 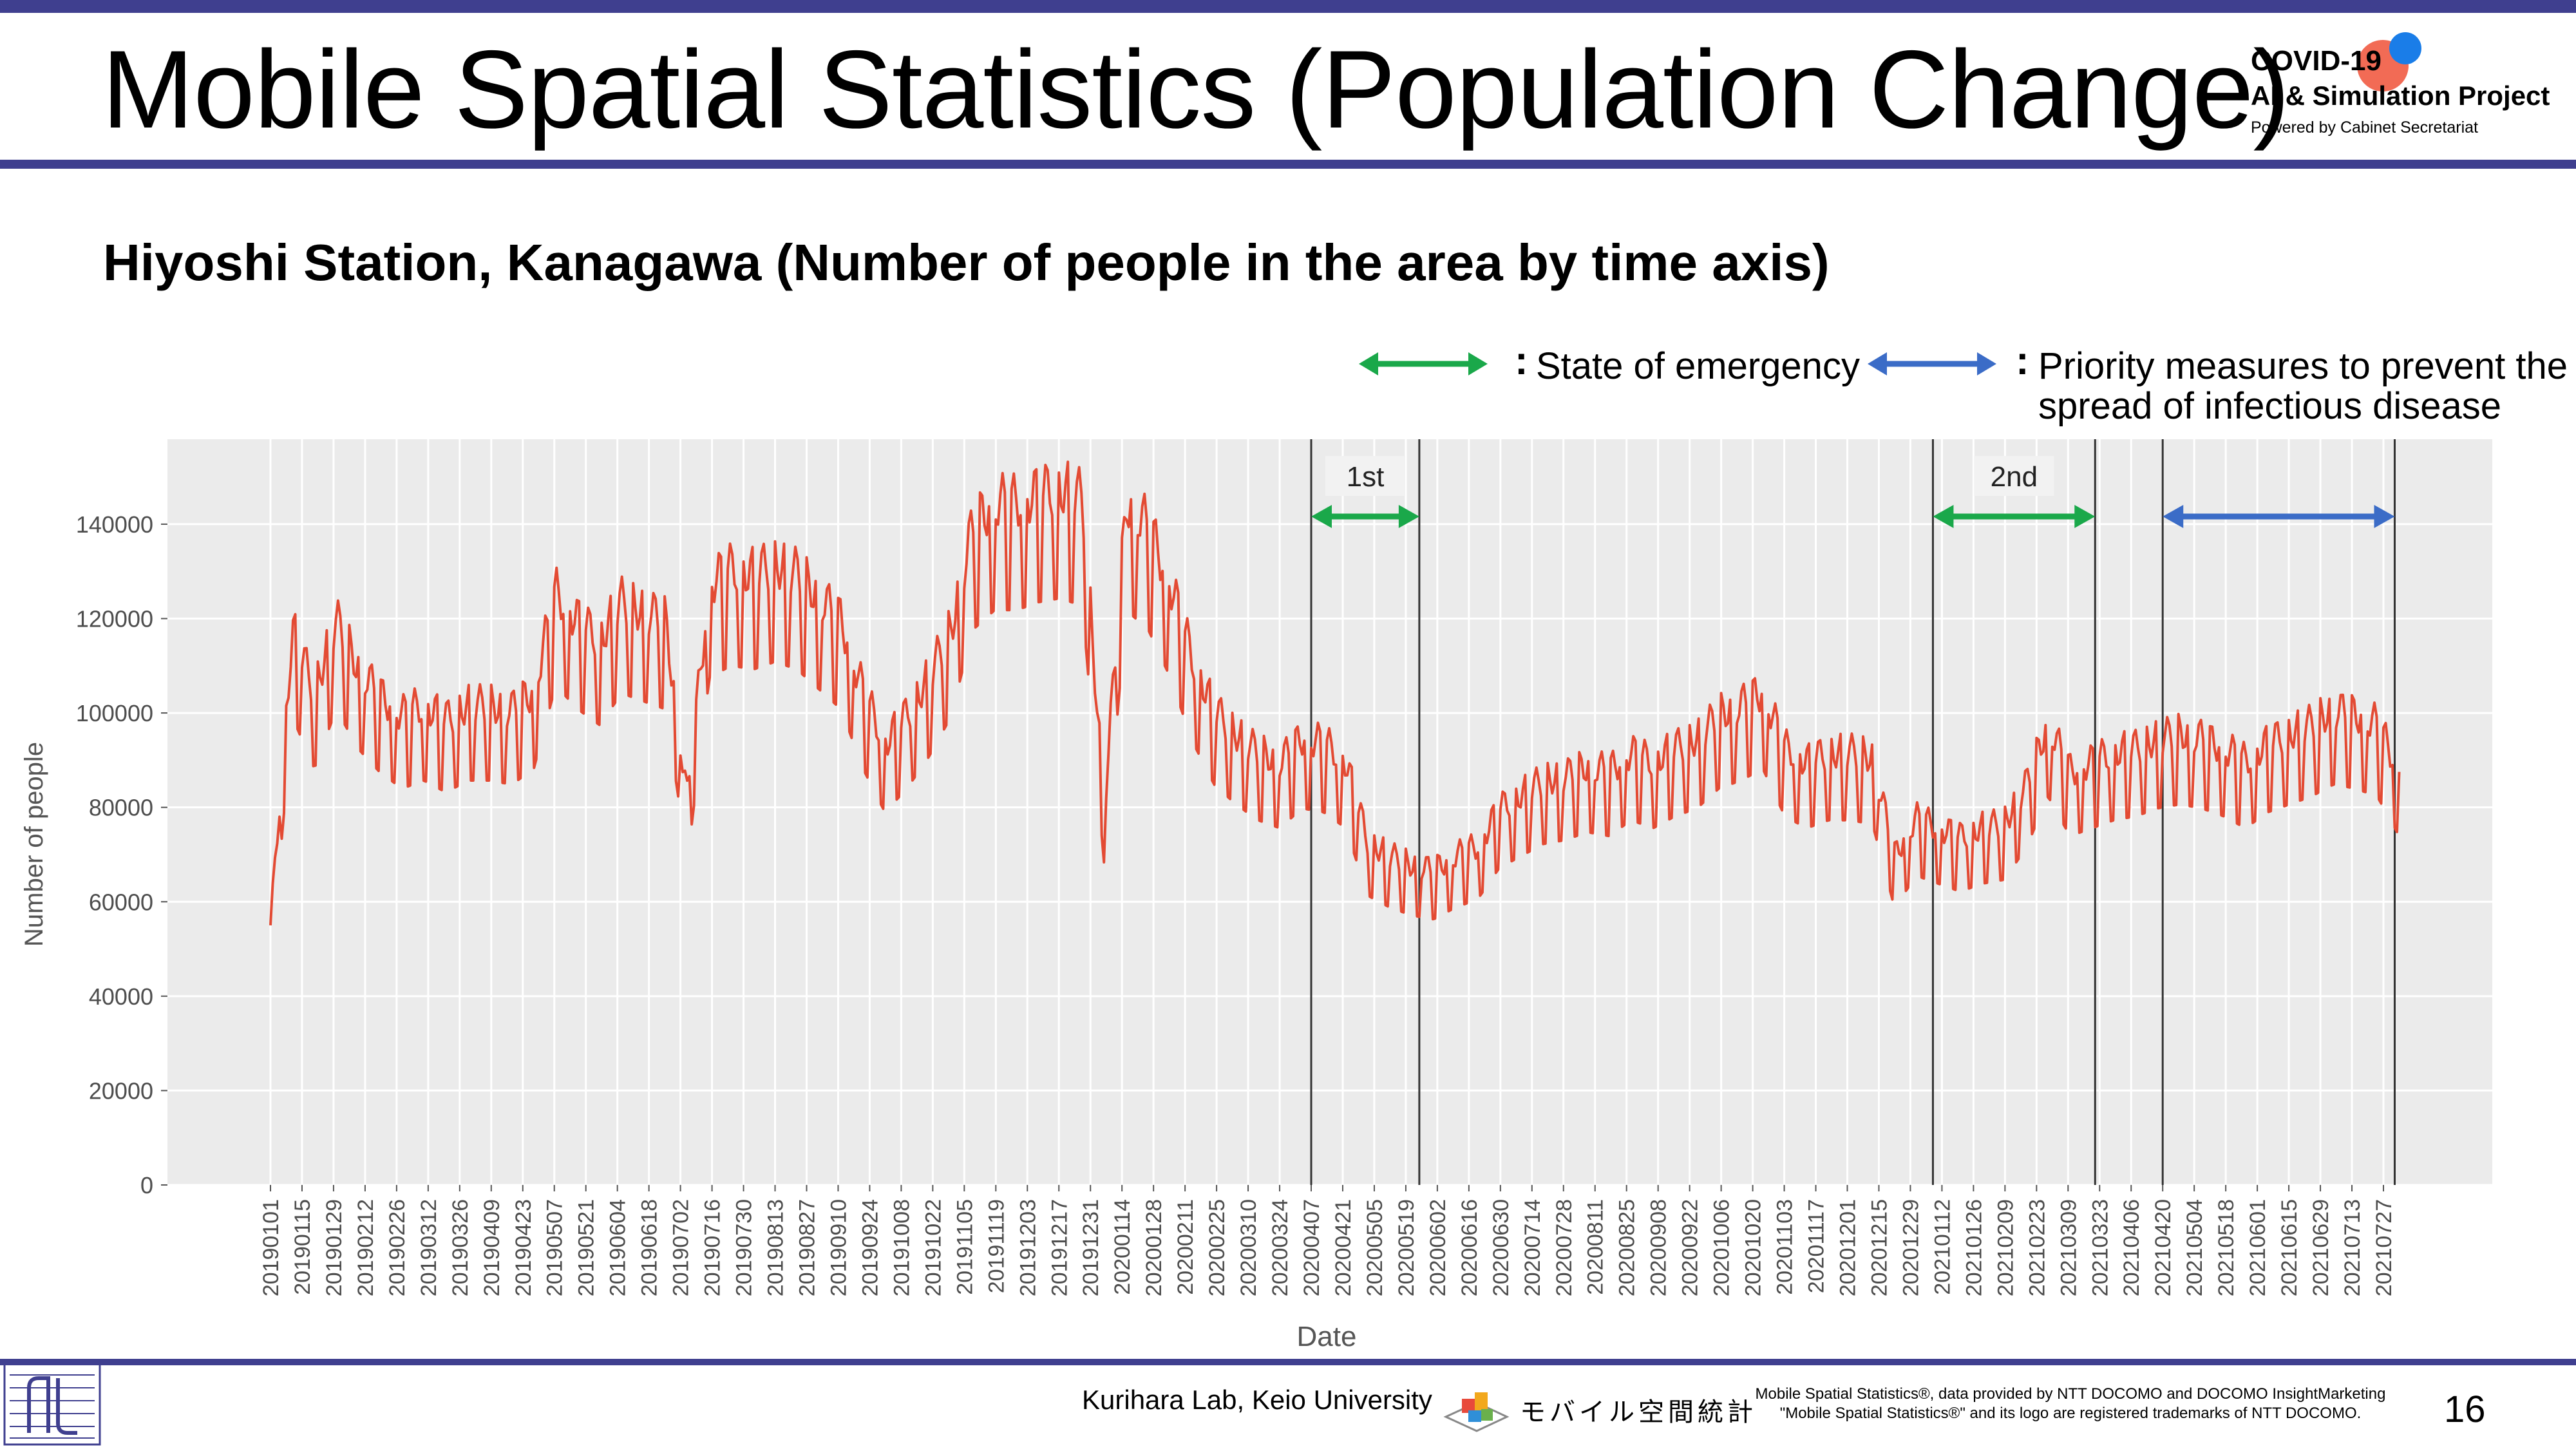 I want to click on x-tick-label: 20201103, so click(x=1785, y=1247).